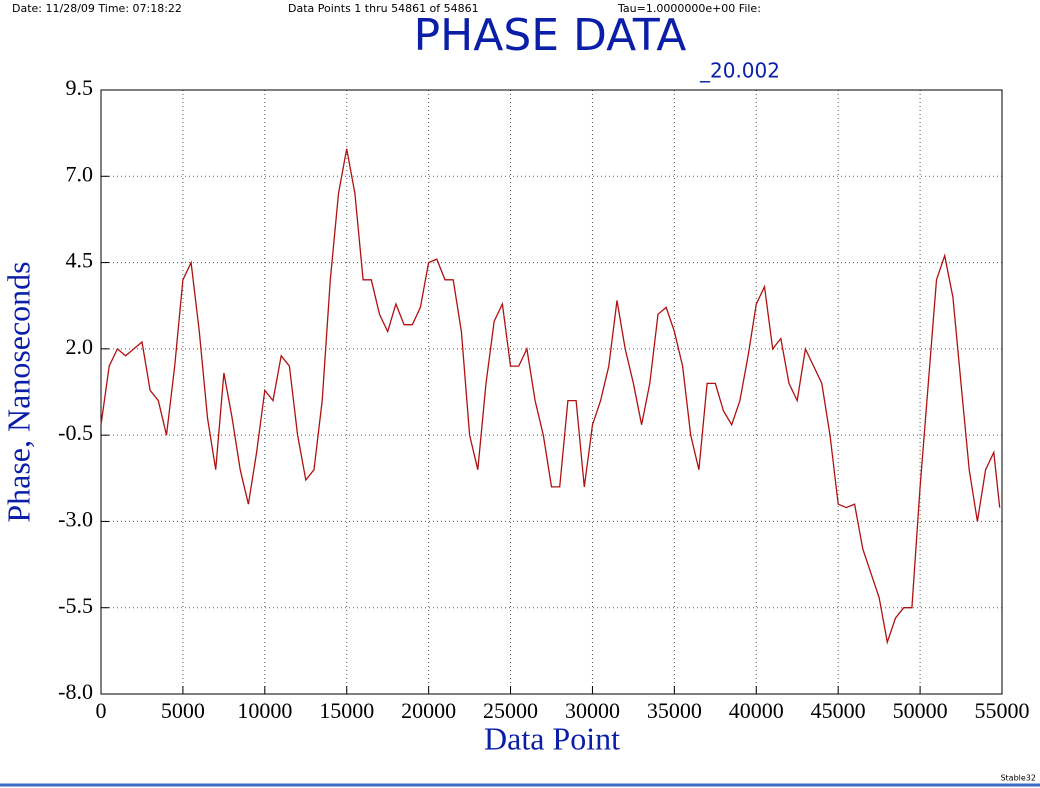 This screenshot has width=1040, height=788. Describe the element at coordinates (75, 605) in the screenshot. I see `y-tick-label: -5.5` at that location.